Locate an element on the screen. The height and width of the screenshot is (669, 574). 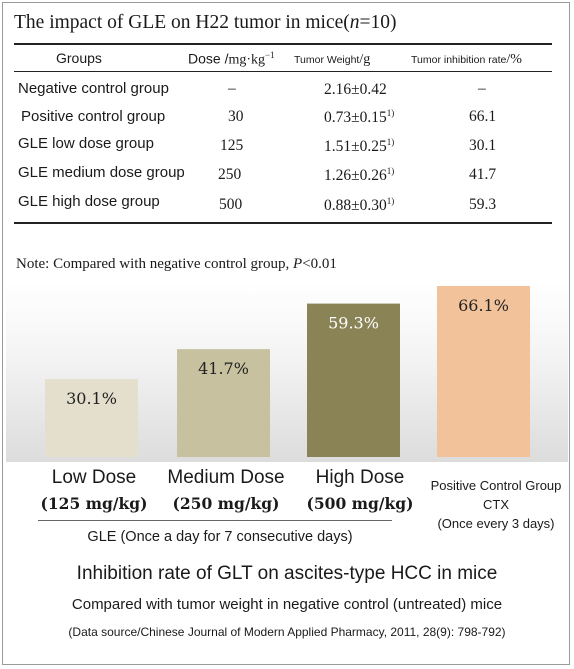
table-row-high-rate: 59.3 is located at coordinates (483, 204).